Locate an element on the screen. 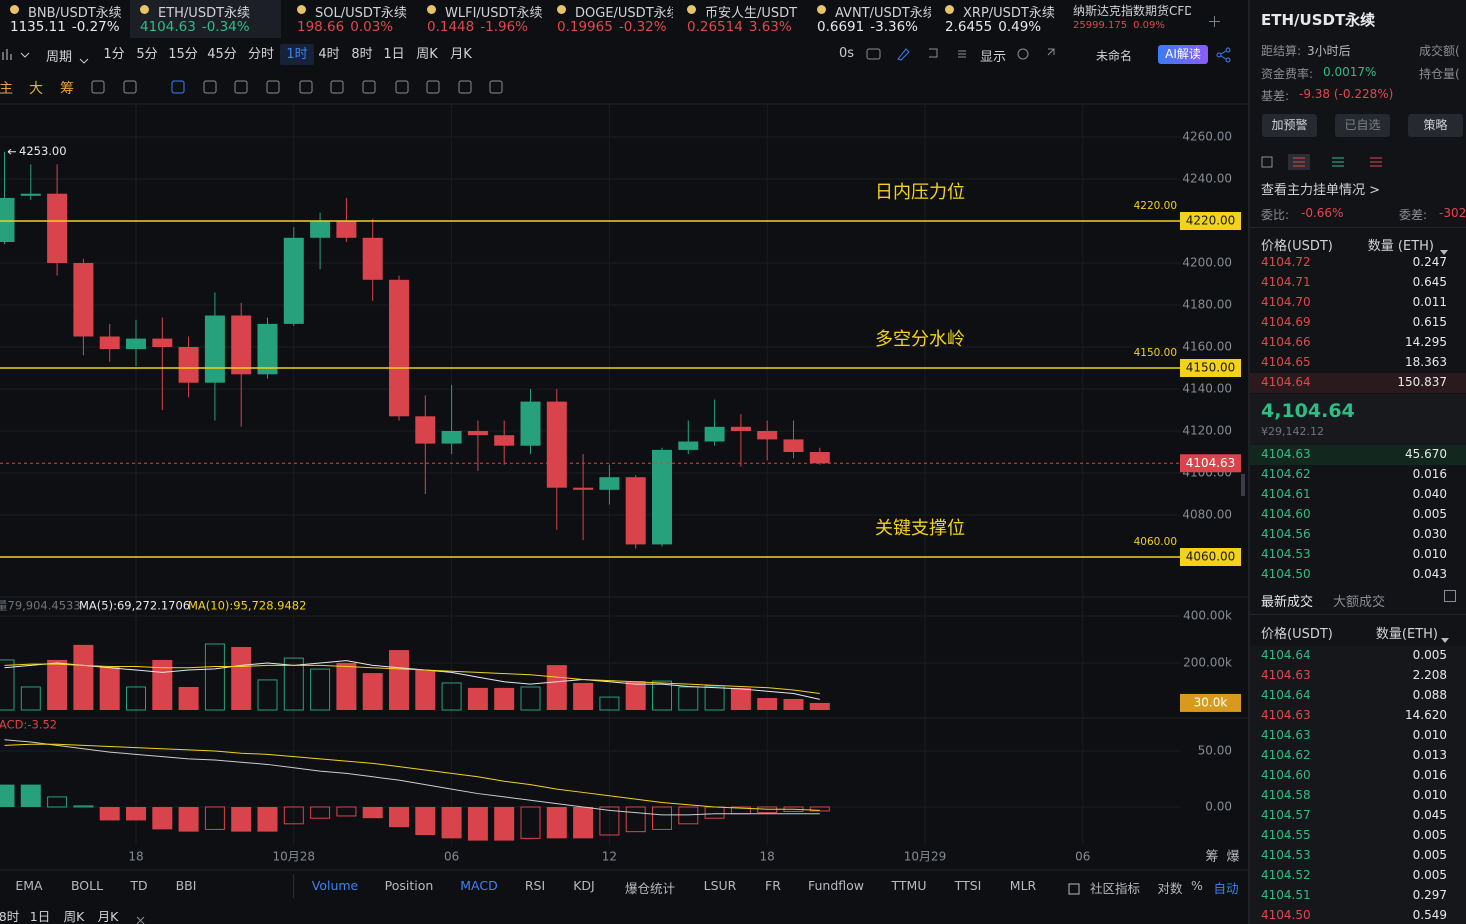 This screenshot has height=924, width=1466. trade-price: 4104.60 is located at coordinates (1286, 775).